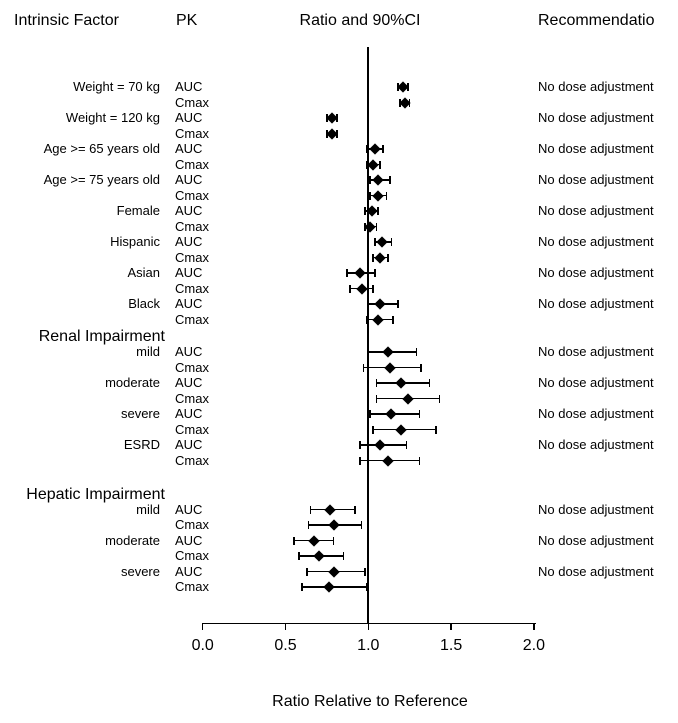 The height and width of the screenshot is (723, 678). Describe the element at coordinates (334, 587) in the screenshot. I see `ci-line` at that location.